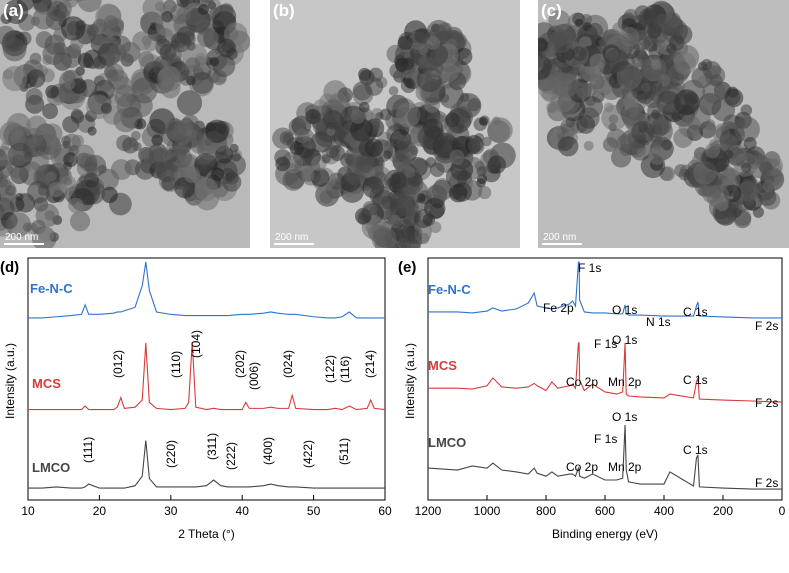  What do you see at coordinates (605, 439) in the screenshot?
I see `peak-annotation: F 1s` at bounding box center [605, 439].